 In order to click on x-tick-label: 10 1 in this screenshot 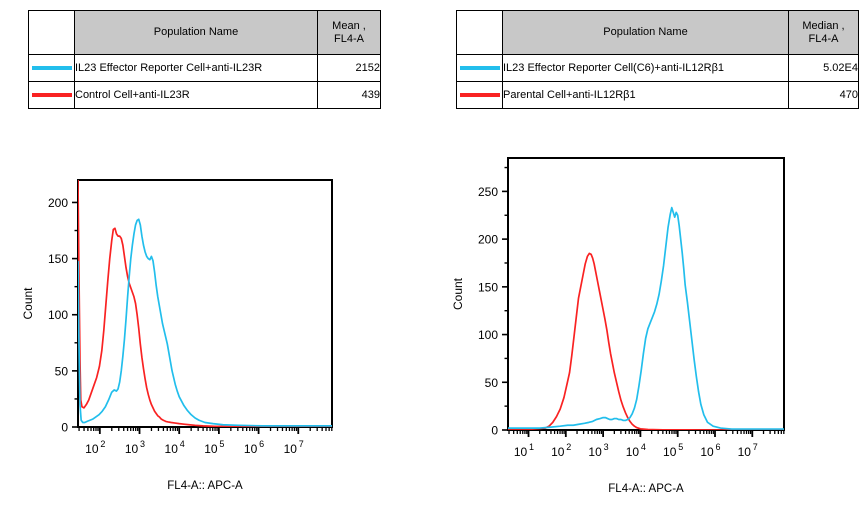, I will do `click(524, 450)`.